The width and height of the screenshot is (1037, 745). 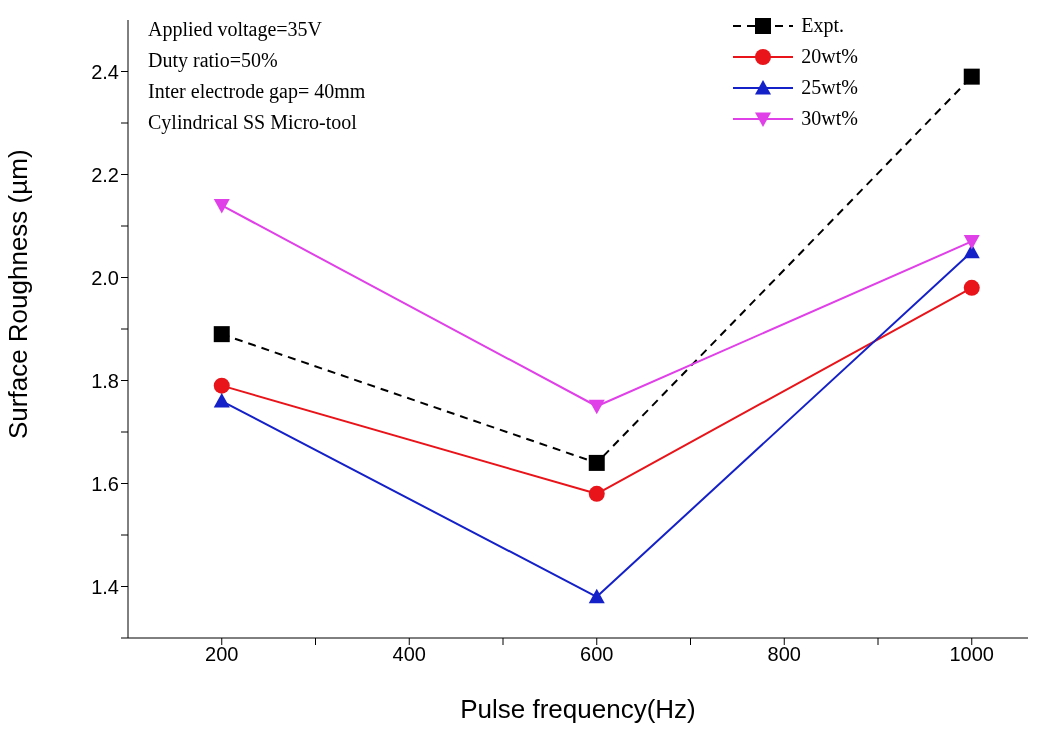 What do you see at coordinates (105, 586) in the screenshot?
I see `y-tick-label: 1.4` at bounding box center [105, 586].